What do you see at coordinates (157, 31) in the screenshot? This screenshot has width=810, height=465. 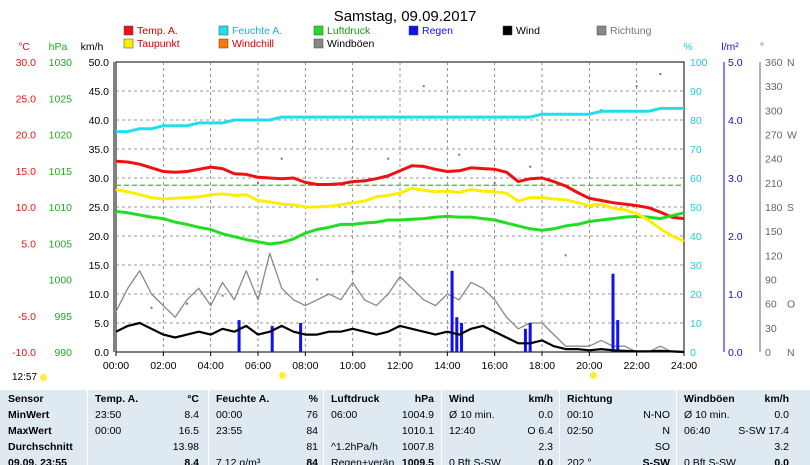 I see `legend-label: Temp. A.` at bounding box center [157, 31].